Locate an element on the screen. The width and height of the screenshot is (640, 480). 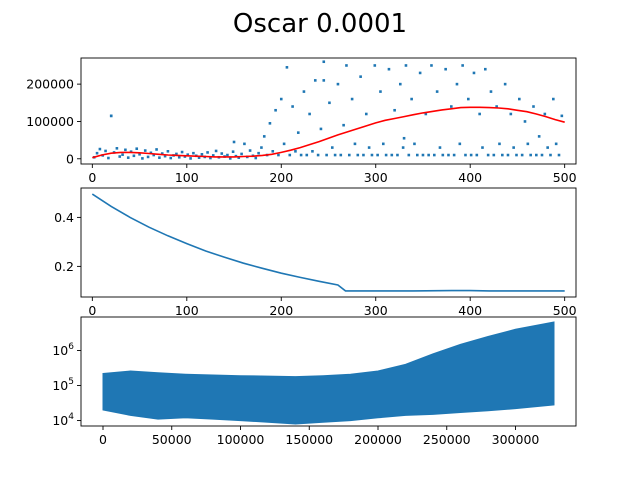
x-tick-label: 300 is located at coordinates (376, 177).